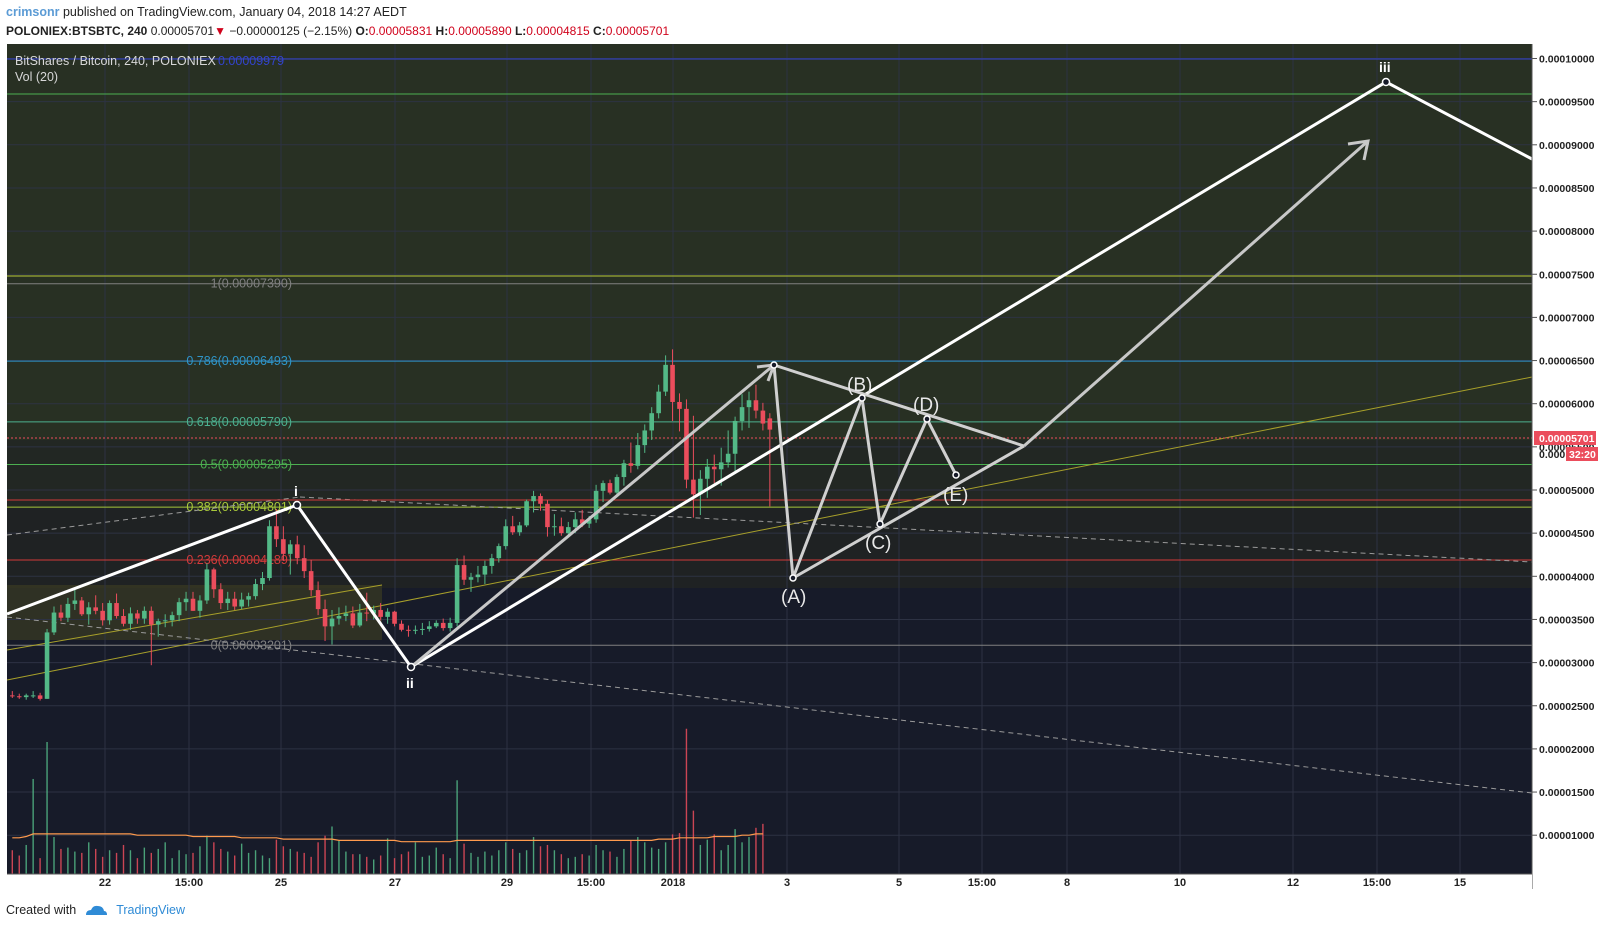 The image size is (1610, 930). Describe the element at coordinates (480, 31) in the screenshot. I see `high-value: 0.00005890` at that location.